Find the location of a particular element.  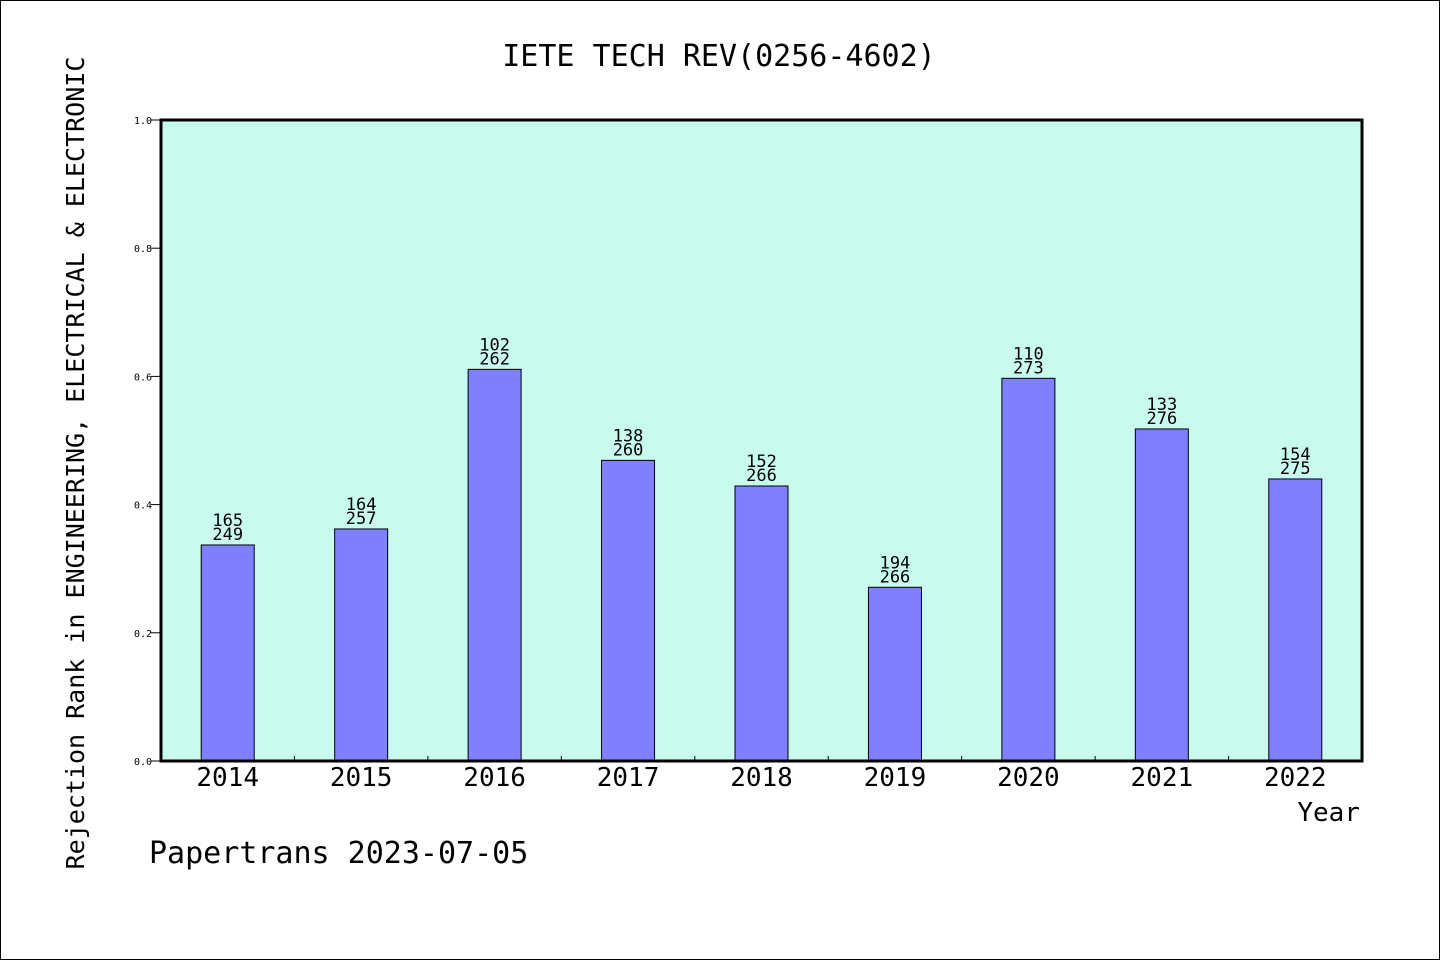

x-tick-label: 2017 is located at coordinates (628, 778).